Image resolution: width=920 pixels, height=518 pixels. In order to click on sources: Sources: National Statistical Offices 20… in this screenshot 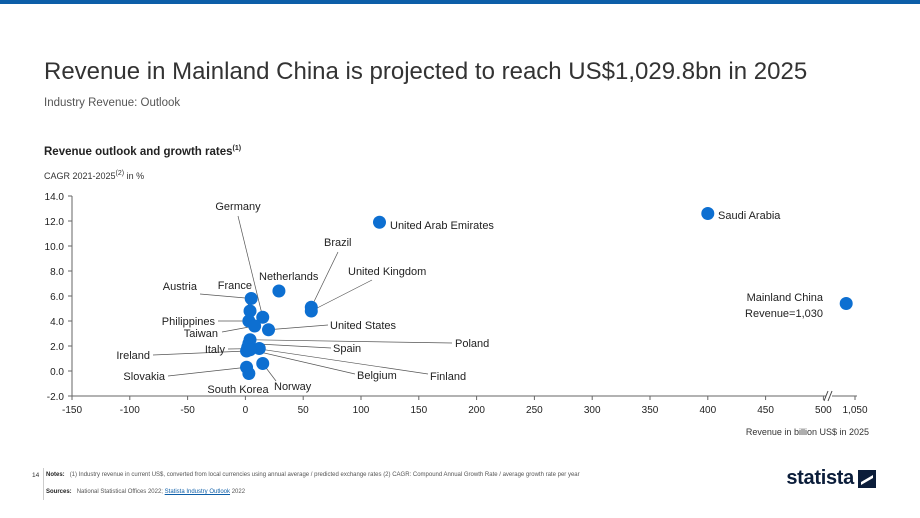, I will do `click(145, 492)`.